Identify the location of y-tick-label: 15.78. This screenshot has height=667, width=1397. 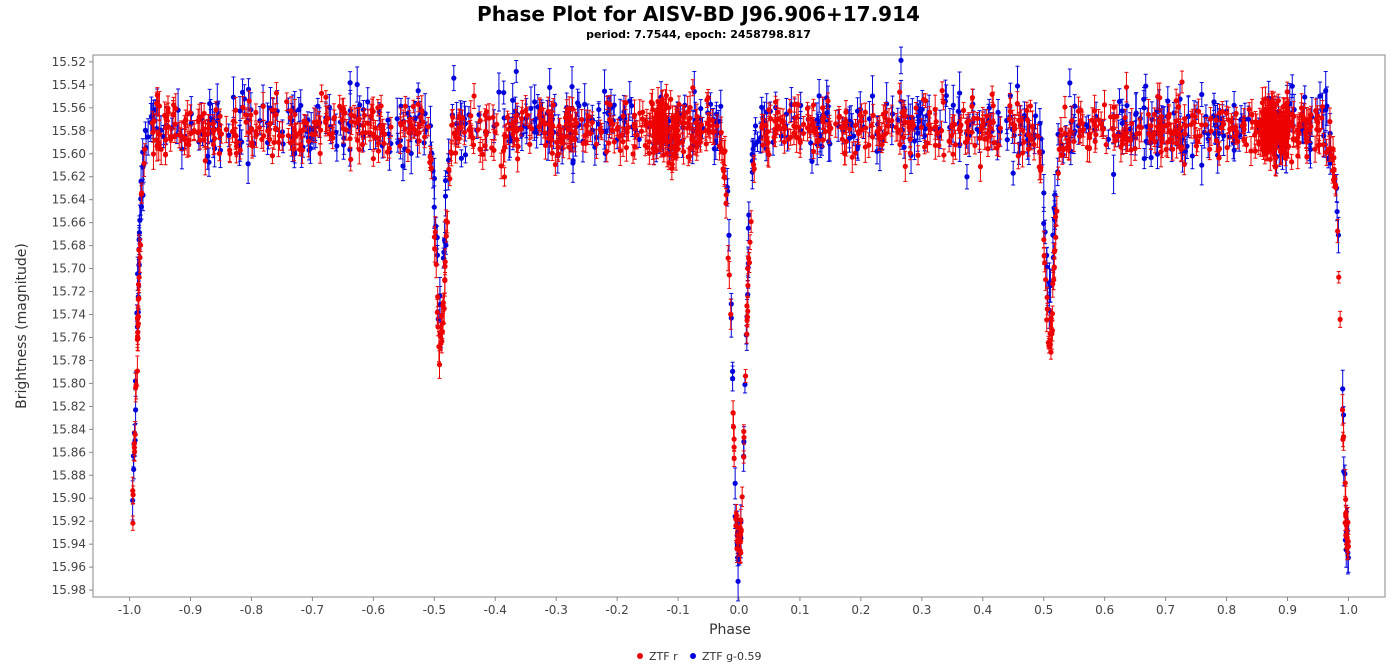
(69, 360).